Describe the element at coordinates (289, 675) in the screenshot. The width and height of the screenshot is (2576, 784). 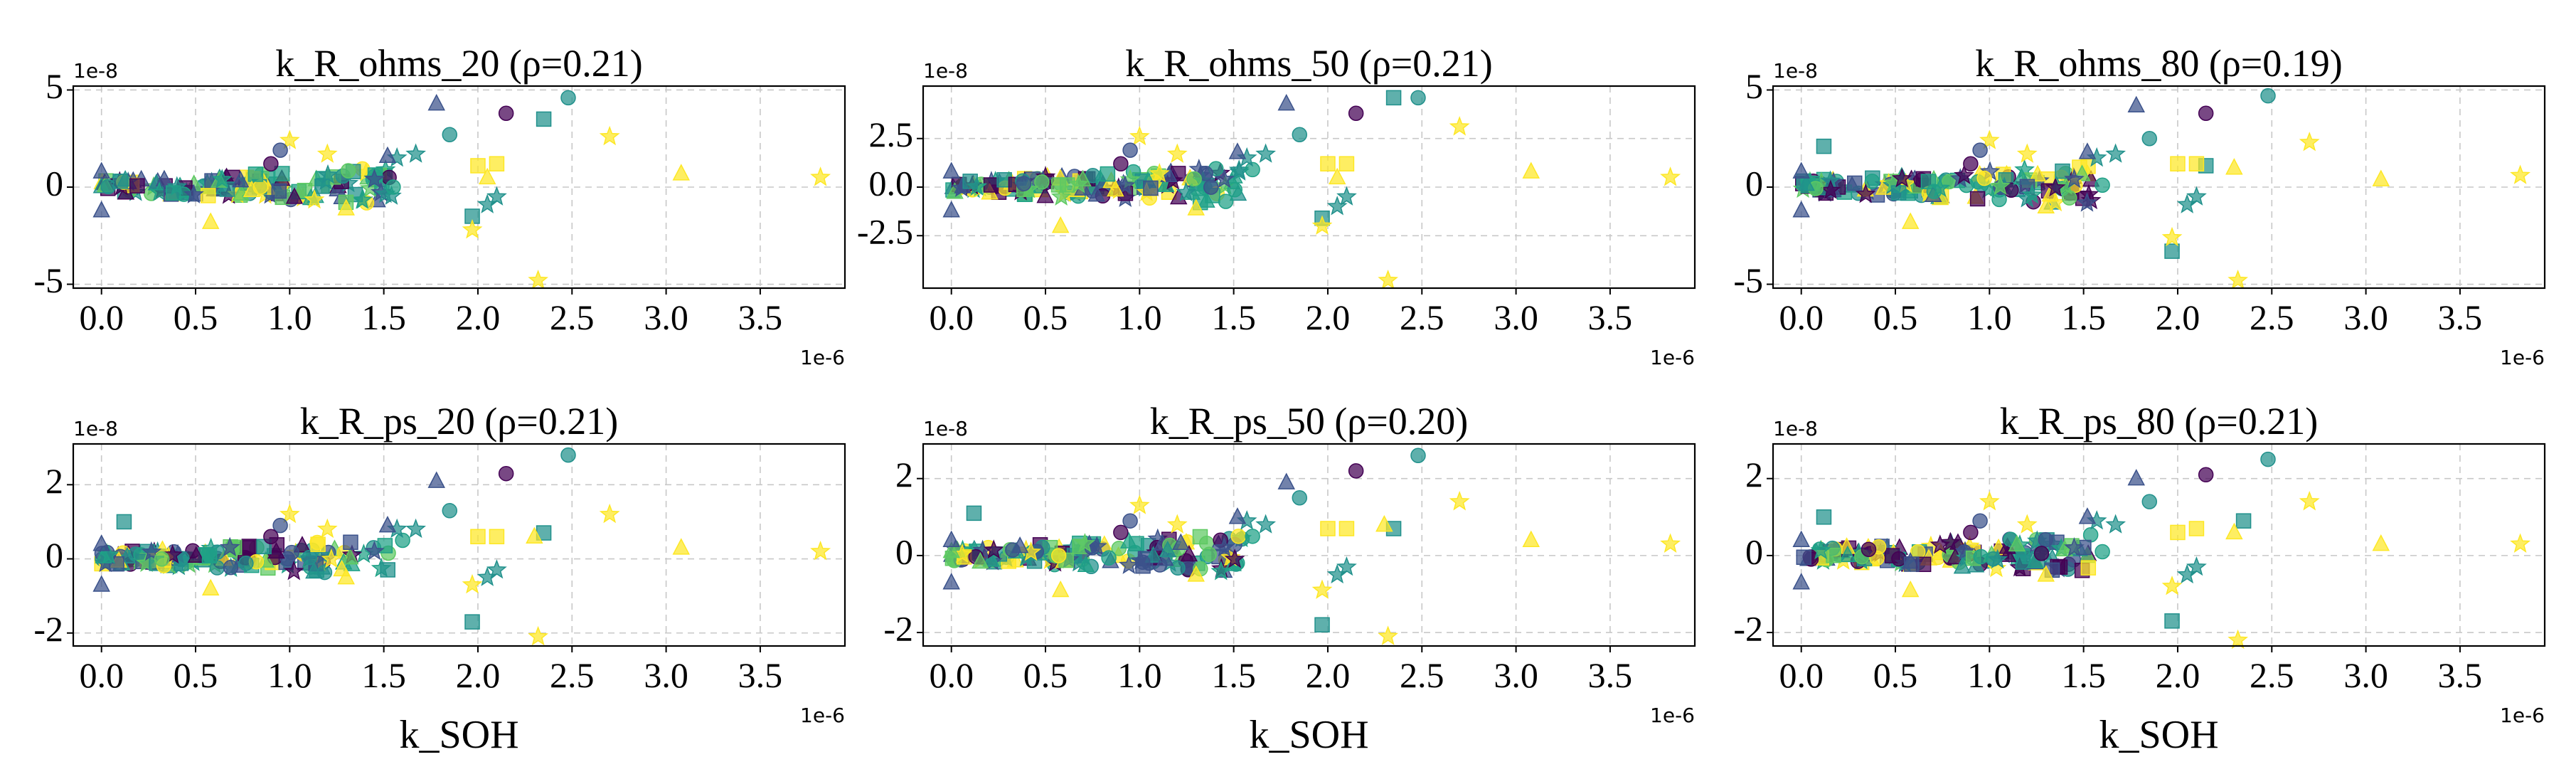
I see `x-tick-label: 1.0` at that location.